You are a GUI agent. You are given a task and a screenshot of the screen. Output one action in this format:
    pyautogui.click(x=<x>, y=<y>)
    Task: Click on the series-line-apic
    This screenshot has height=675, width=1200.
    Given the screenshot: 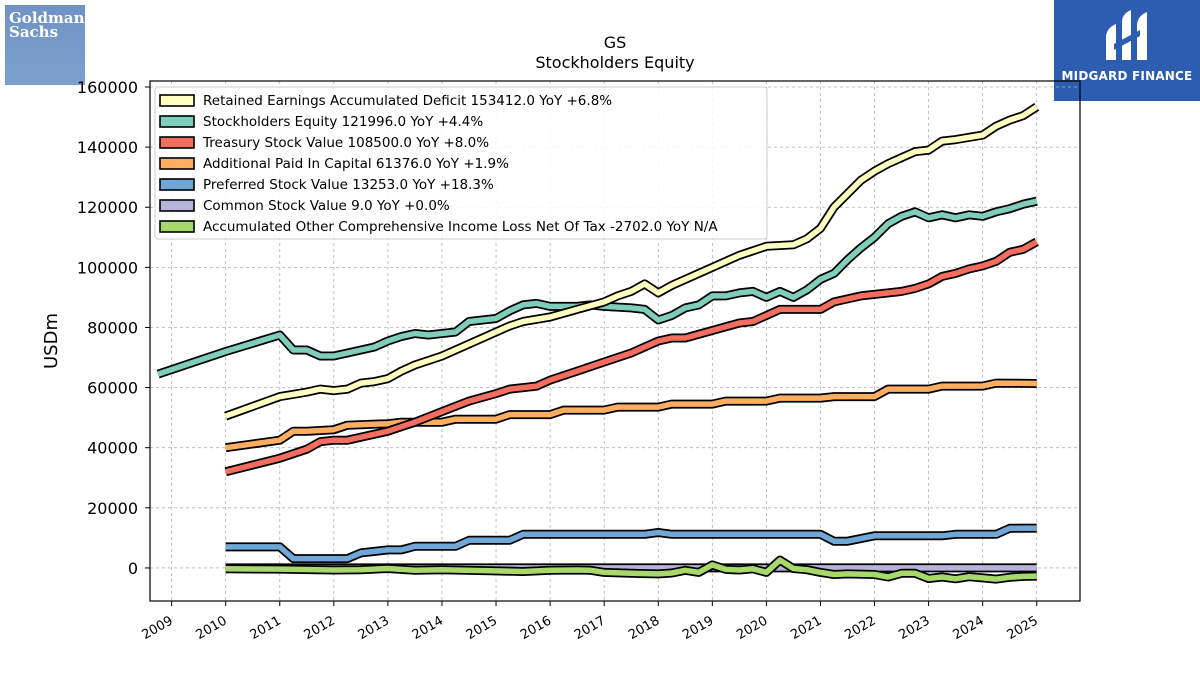 What is the action you would take?
    pyautogui.click(x=631, y=415)
    